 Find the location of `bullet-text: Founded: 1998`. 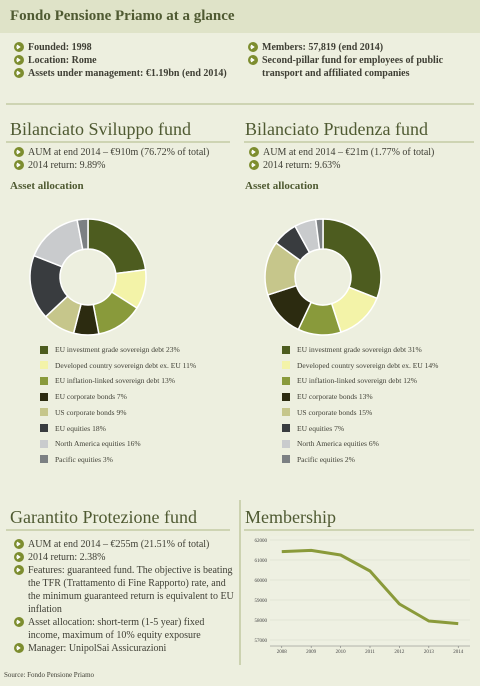

bullet-text: Founded: 1998 is located at coordinates (60, 47).